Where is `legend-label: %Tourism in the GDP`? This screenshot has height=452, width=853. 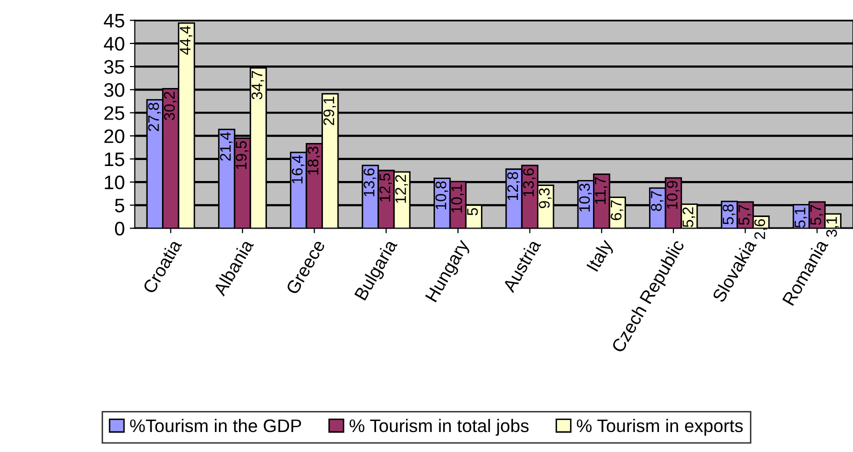 legend-label: %Tourism in the GDP is located at coordinates (216, 425).